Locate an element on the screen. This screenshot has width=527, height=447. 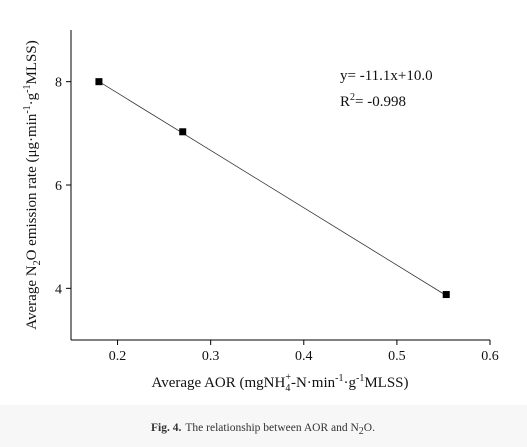
x-tick-label: 0.6 is located at coordinates (490, 356).